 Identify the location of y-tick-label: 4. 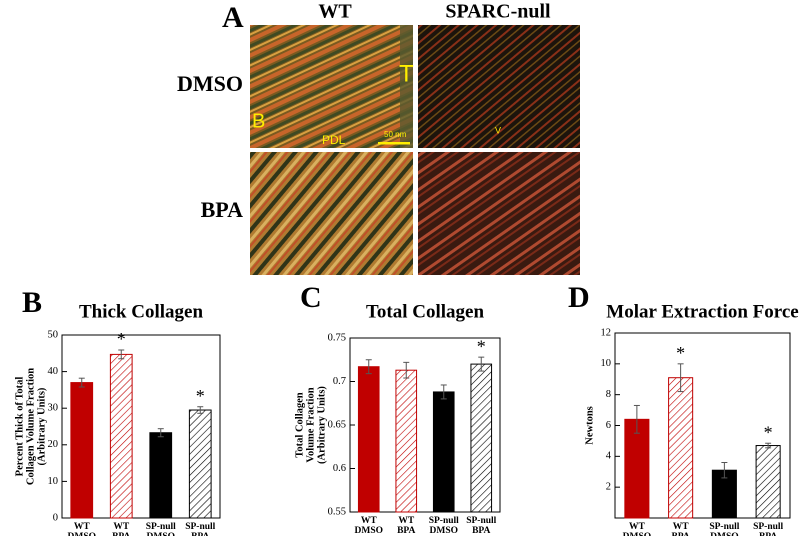
(609, 456).